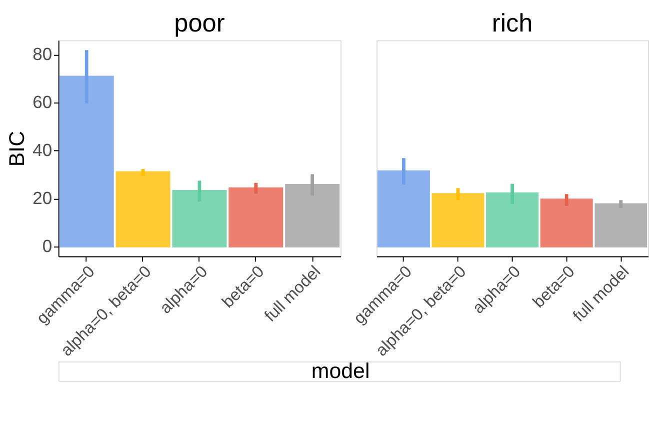  What do you see at coordinates (47, 246) in the screenshot?
I see `y-tick-label: 0` at bounding box center [47, 246].